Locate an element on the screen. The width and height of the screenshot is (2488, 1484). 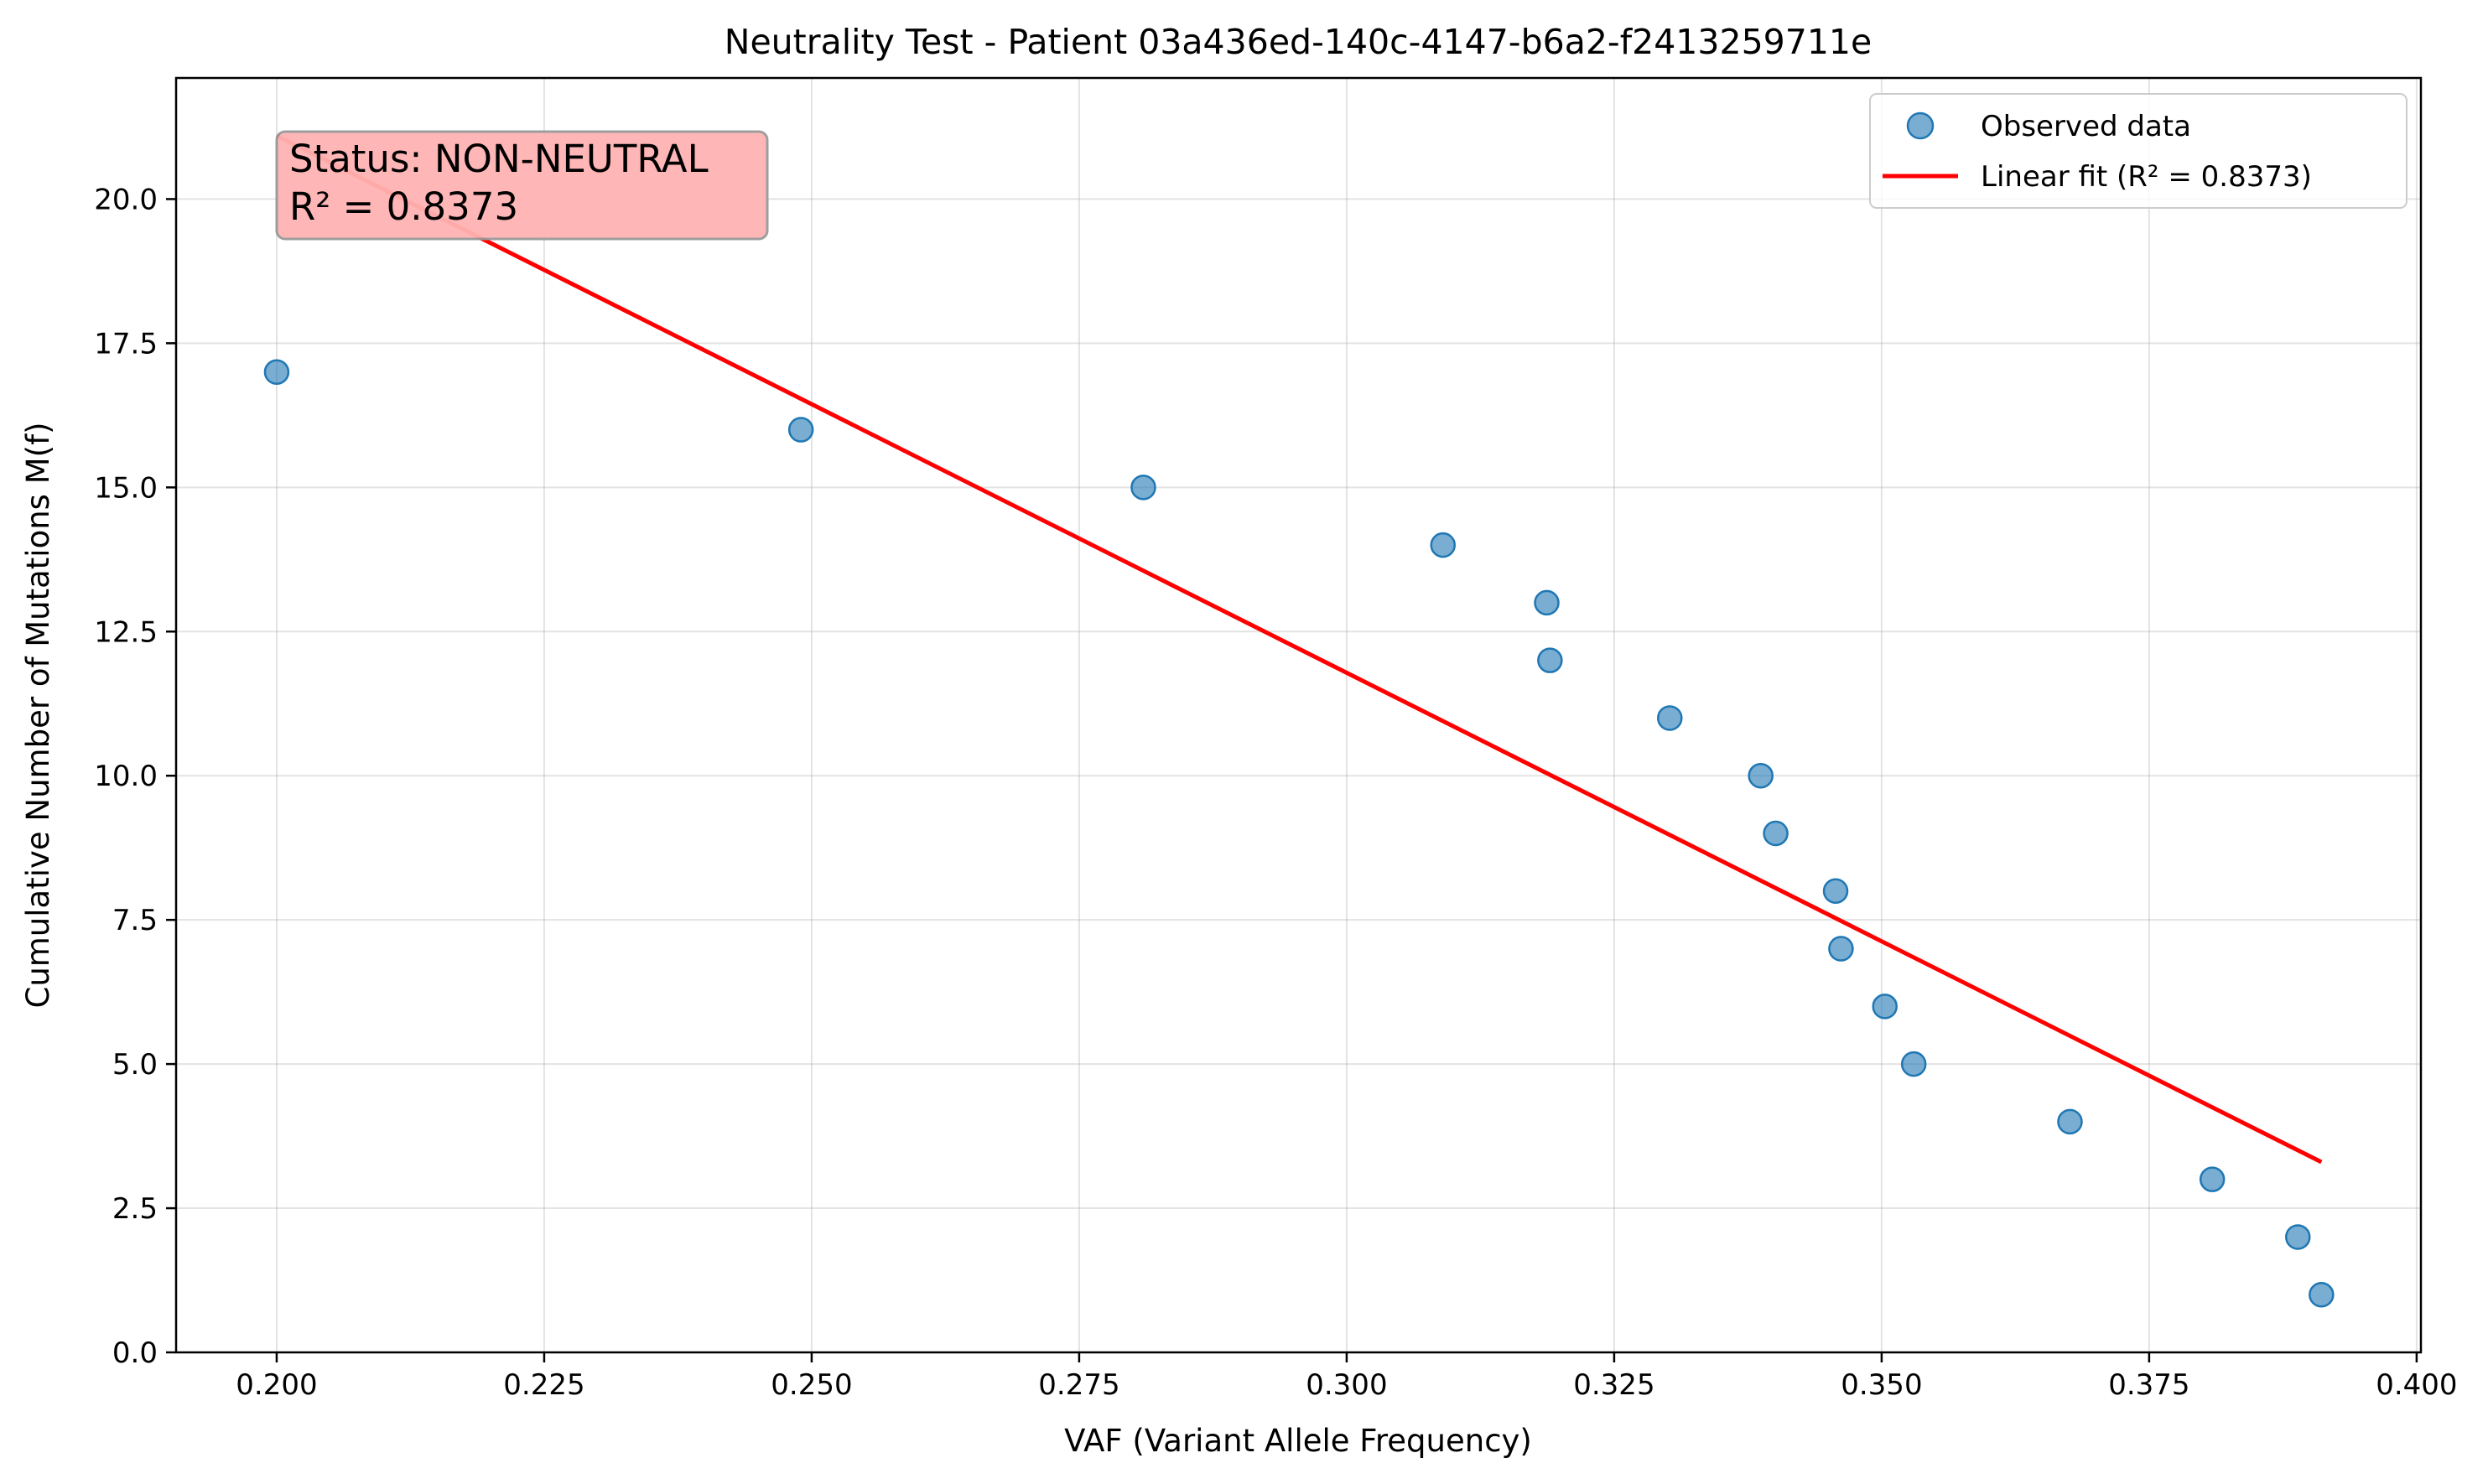
y-tick-label: 20.0 is located at coordinates (126, 199).